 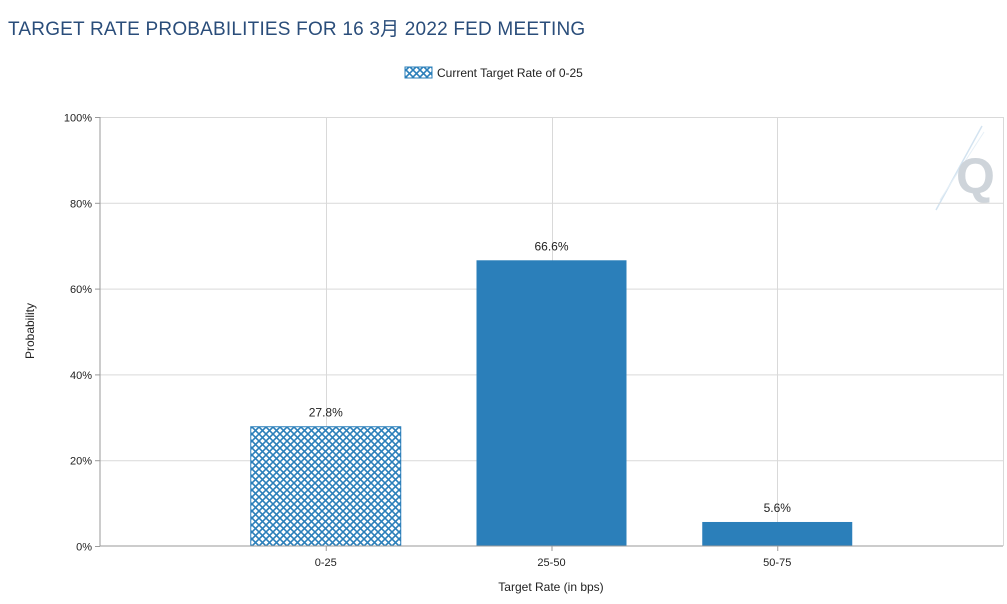 What do you see at coordinates (326, 413) in the screenshot?
I see `bar-value-label: 27.8%` at bounding box center [326, 413].